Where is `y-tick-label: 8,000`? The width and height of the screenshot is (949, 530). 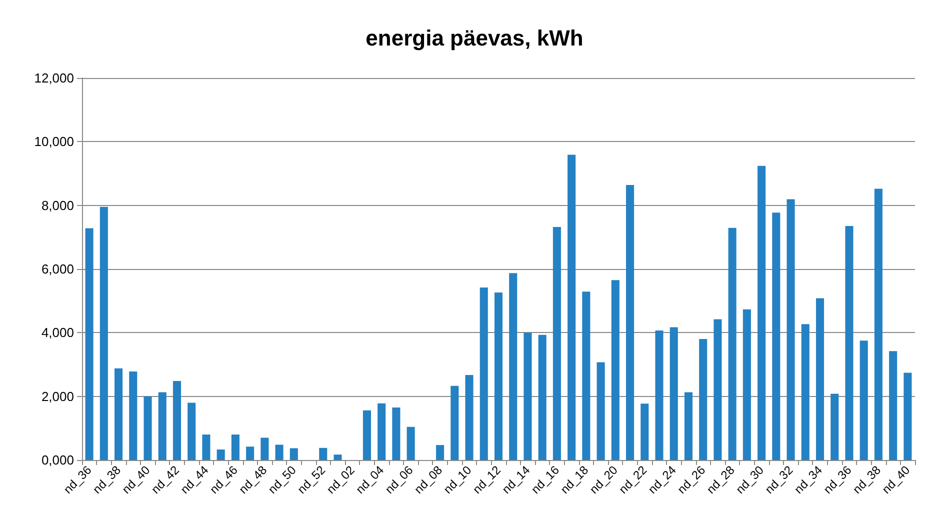 y-tick-label: 8,000 is located at coordinates (57, 205).